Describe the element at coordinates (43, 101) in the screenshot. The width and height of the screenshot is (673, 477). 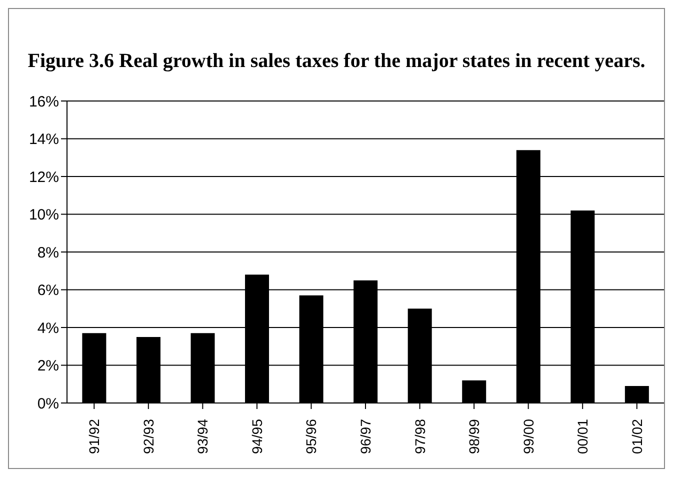
I see `y-tick-label: 16%` at that location.